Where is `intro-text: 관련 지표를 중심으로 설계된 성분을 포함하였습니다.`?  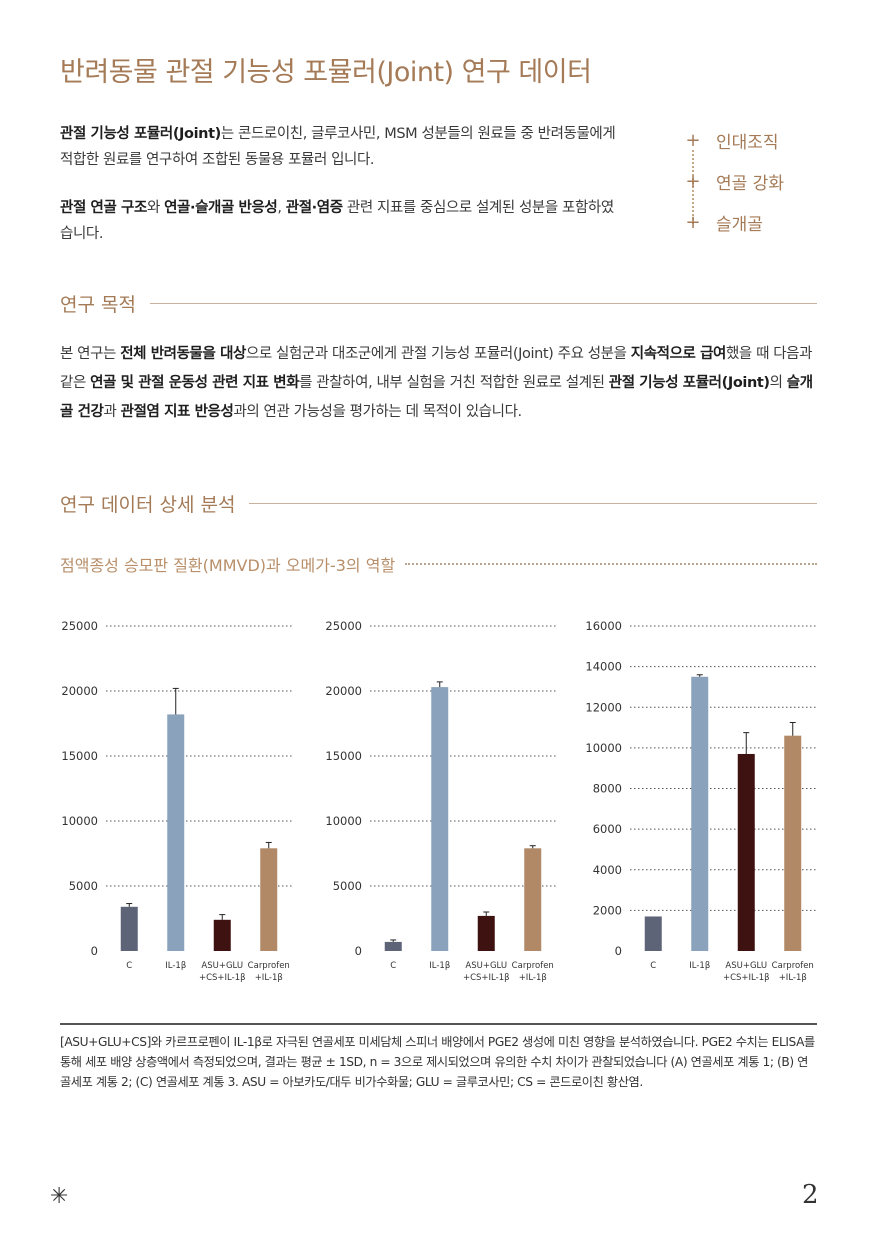
intro-text: 관련 지표를 중심으로 설계된 성분을 포함하였습니다. is located at coordinates (337, 221).